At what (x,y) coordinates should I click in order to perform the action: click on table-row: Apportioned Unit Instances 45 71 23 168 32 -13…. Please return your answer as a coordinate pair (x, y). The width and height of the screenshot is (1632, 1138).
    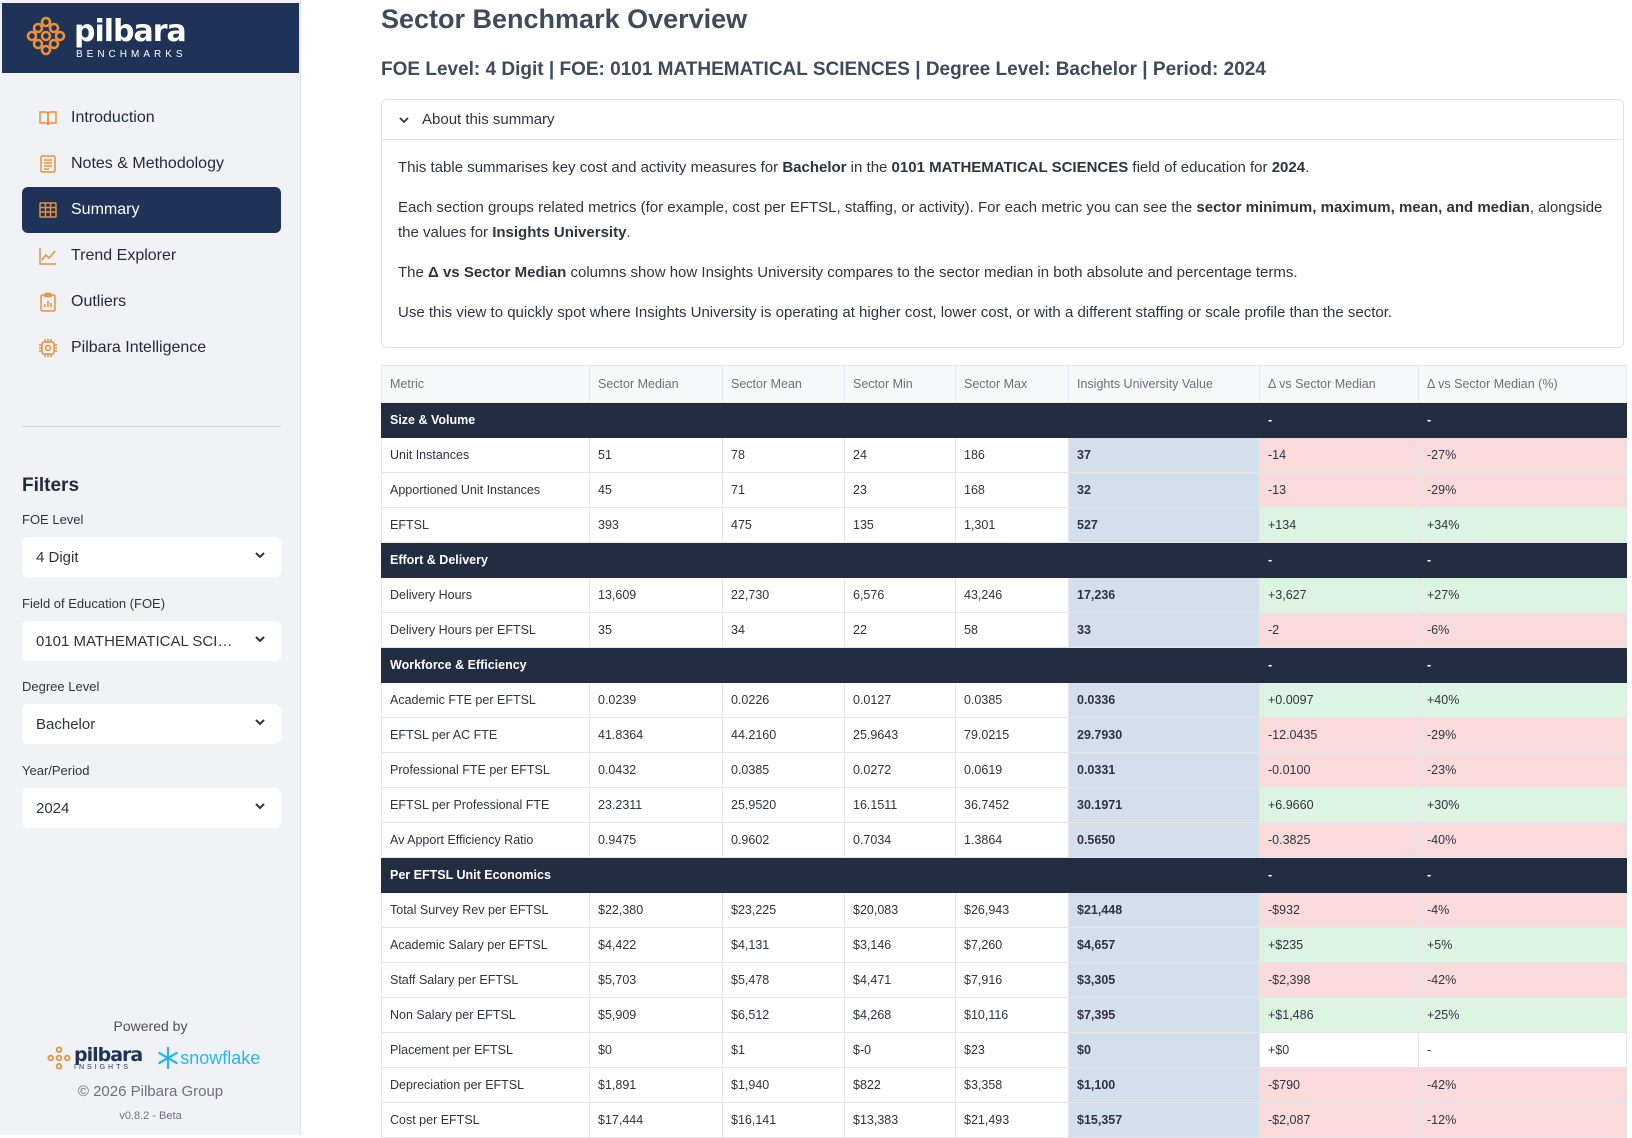
    Looking at the image, I should click on (1004, 490).